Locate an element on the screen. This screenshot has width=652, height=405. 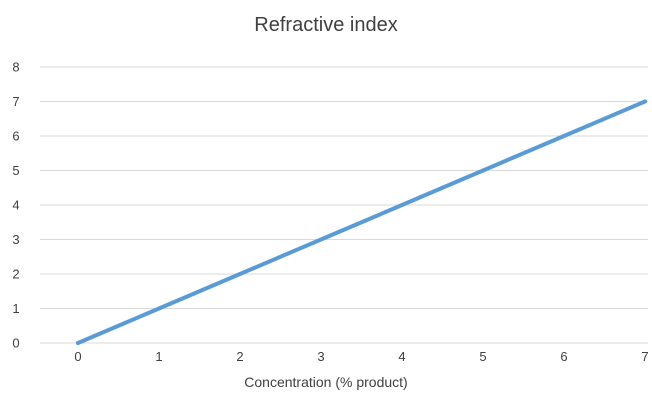
y-tick-label: 3 is located at coordinates (15, 239).